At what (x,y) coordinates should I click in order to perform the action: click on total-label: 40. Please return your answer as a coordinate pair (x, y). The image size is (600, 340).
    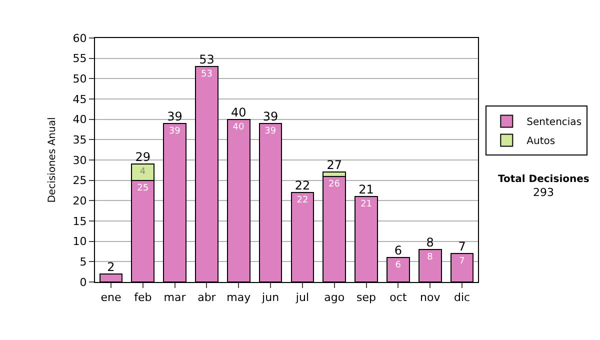
    Looking at the image, I should click on (238, 112).